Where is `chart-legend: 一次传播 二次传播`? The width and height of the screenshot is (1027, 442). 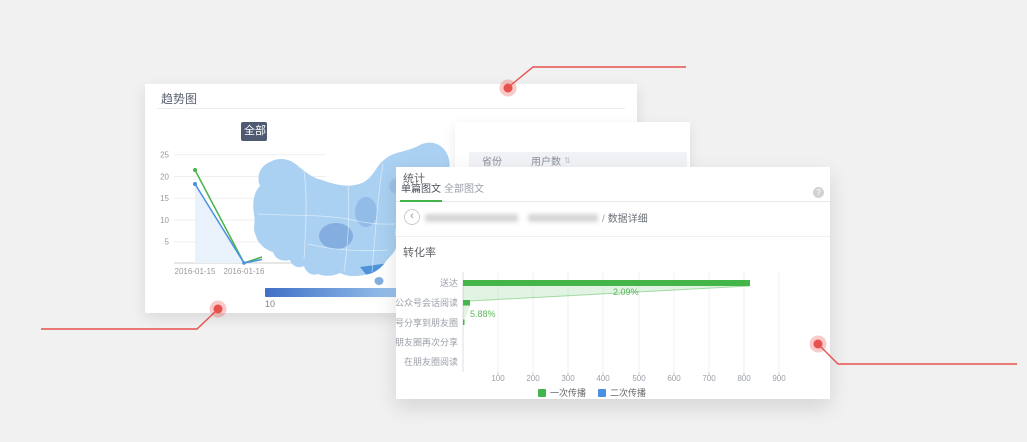
chart-legend: 一次传播 二次传播 is located at coordinates (592, 392).